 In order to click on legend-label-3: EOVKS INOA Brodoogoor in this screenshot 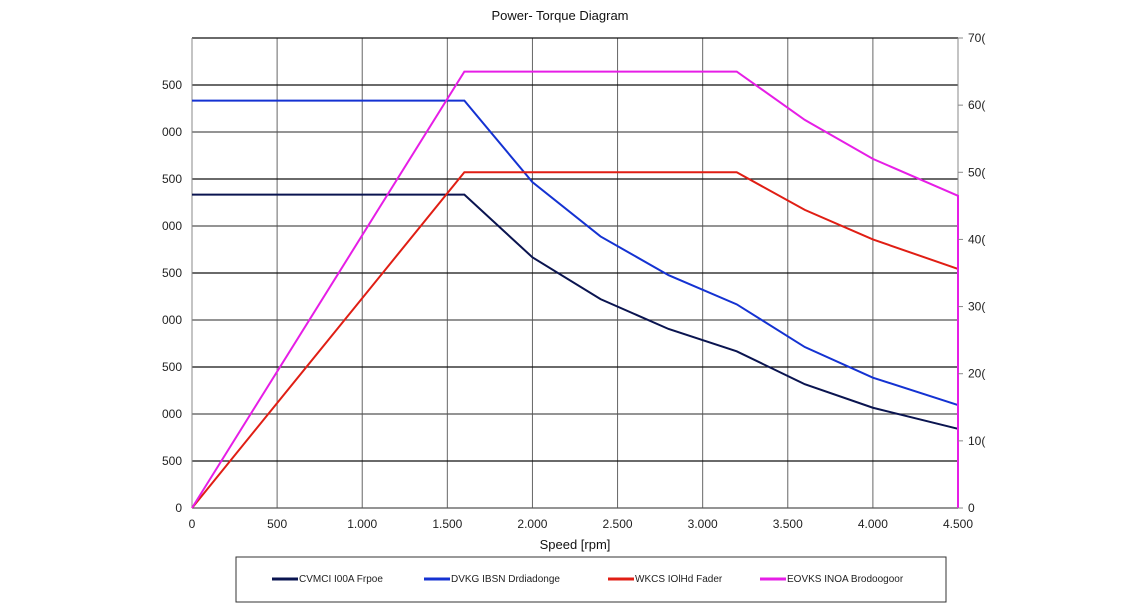, I will do `click(845, 579)`.